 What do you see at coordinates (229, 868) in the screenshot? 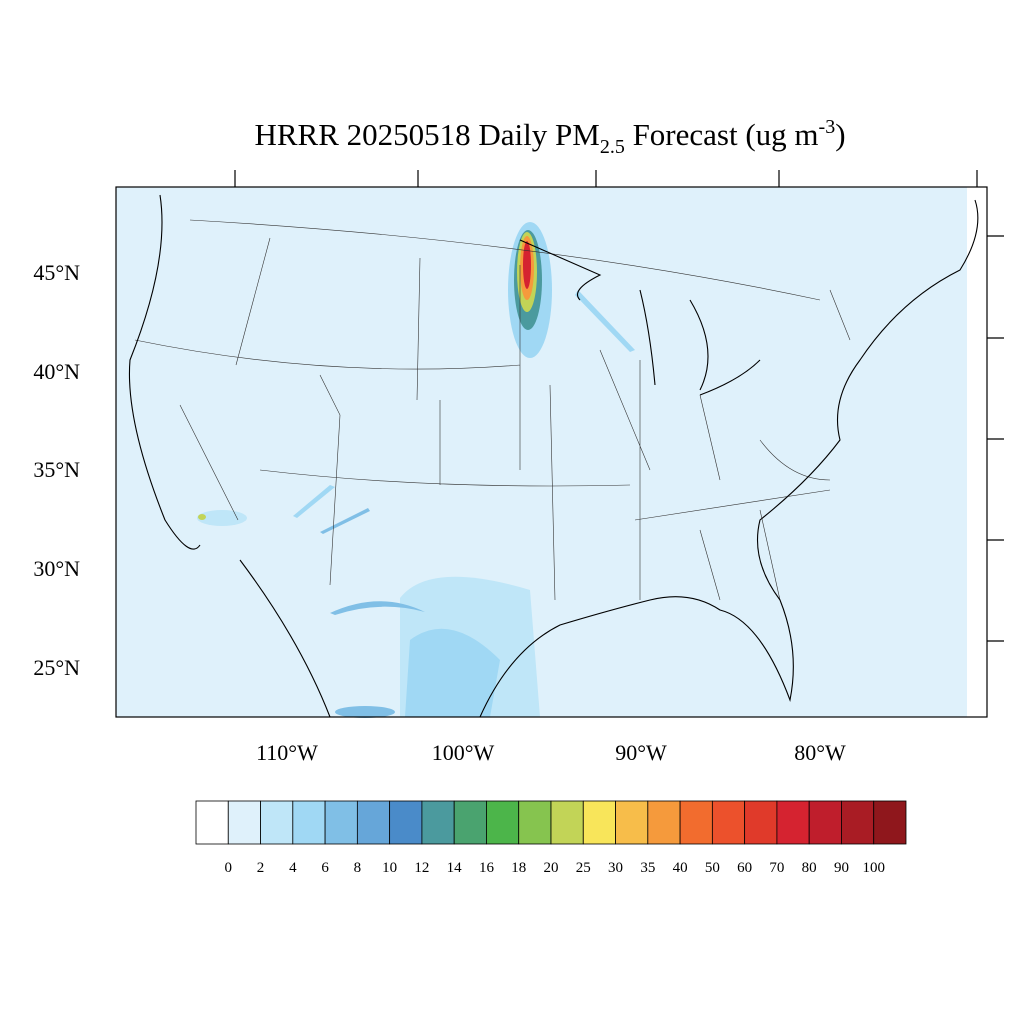
I see `colorbar-label: 0` at bounding box center [229, 868].